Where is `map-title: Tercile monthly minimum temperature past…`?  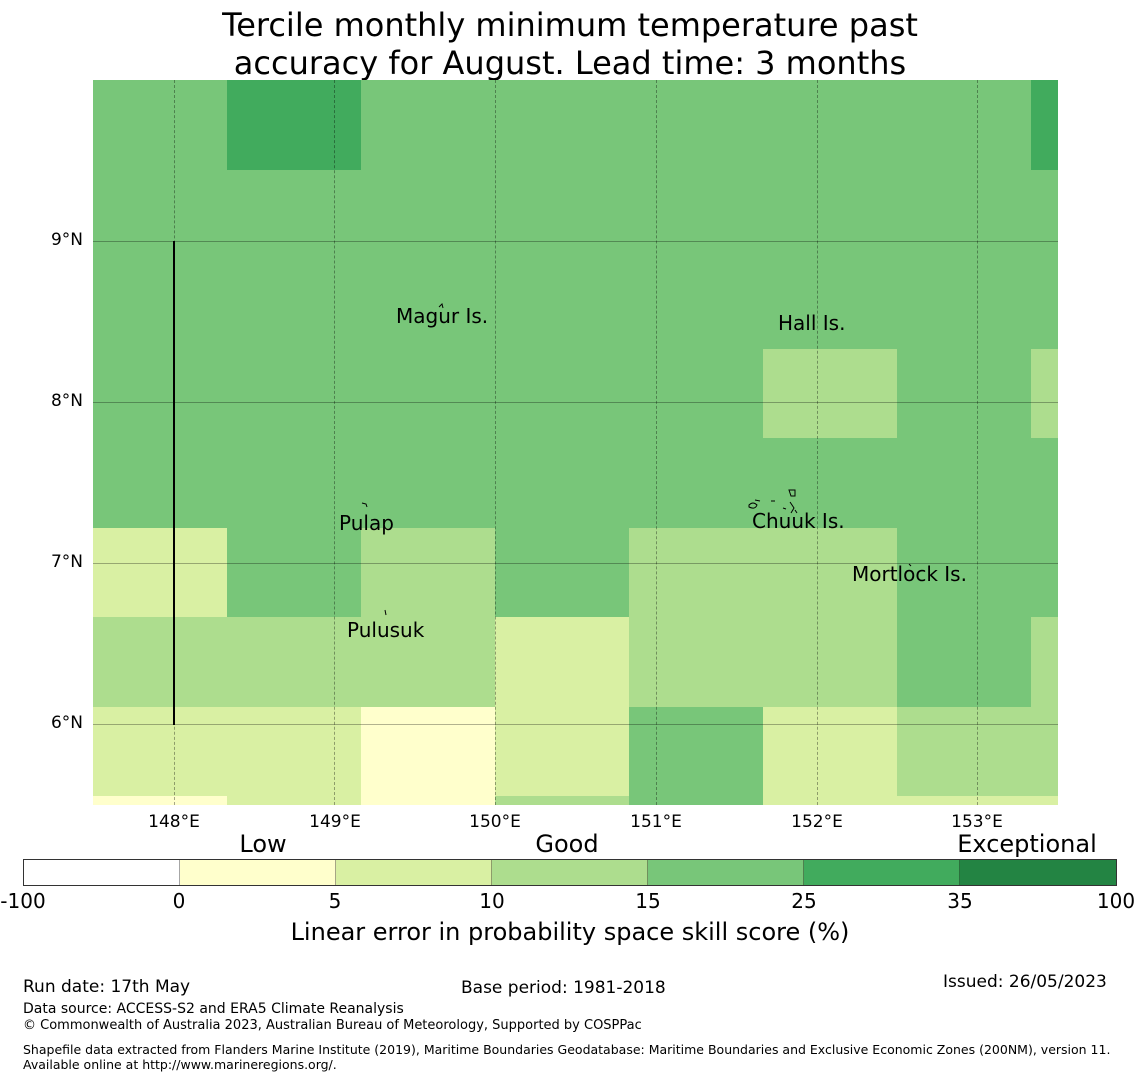
map-title: Tercile monthly minimum temperature past… is located at coordinates (570, 44).